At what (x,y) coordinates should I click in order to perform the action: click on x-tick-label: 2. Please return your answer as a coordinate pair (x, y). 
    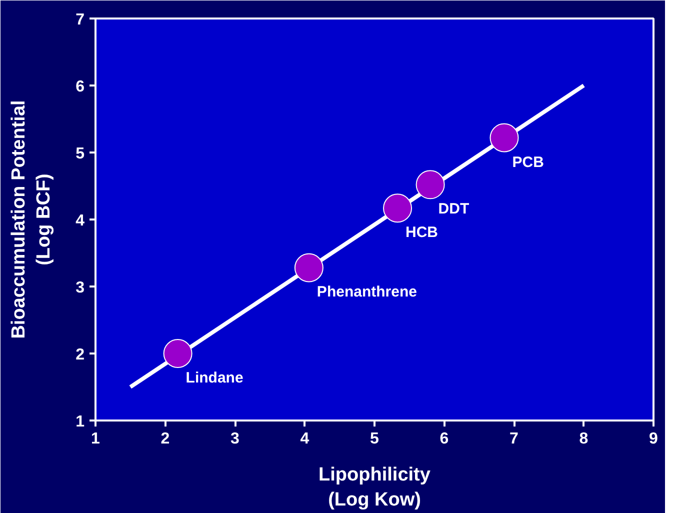
    Looking at the image, I should click on (165, 439).